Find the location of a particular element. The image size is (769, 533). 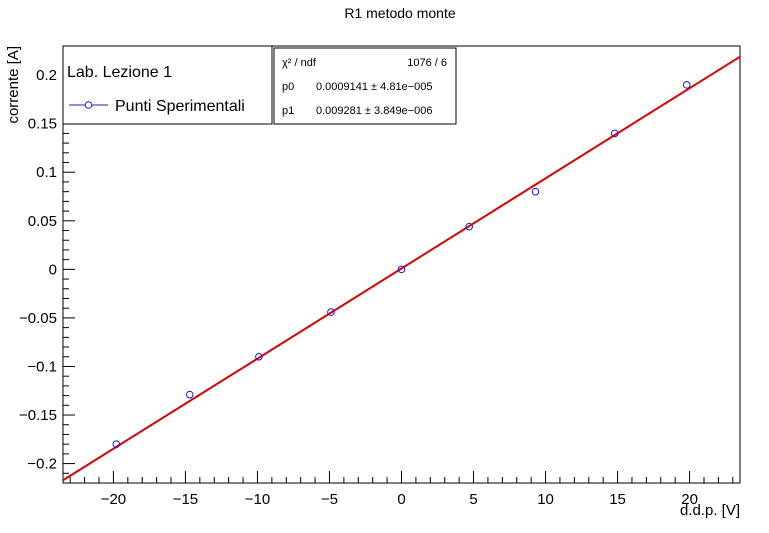

legend-box is located at coordinates (167, 85).